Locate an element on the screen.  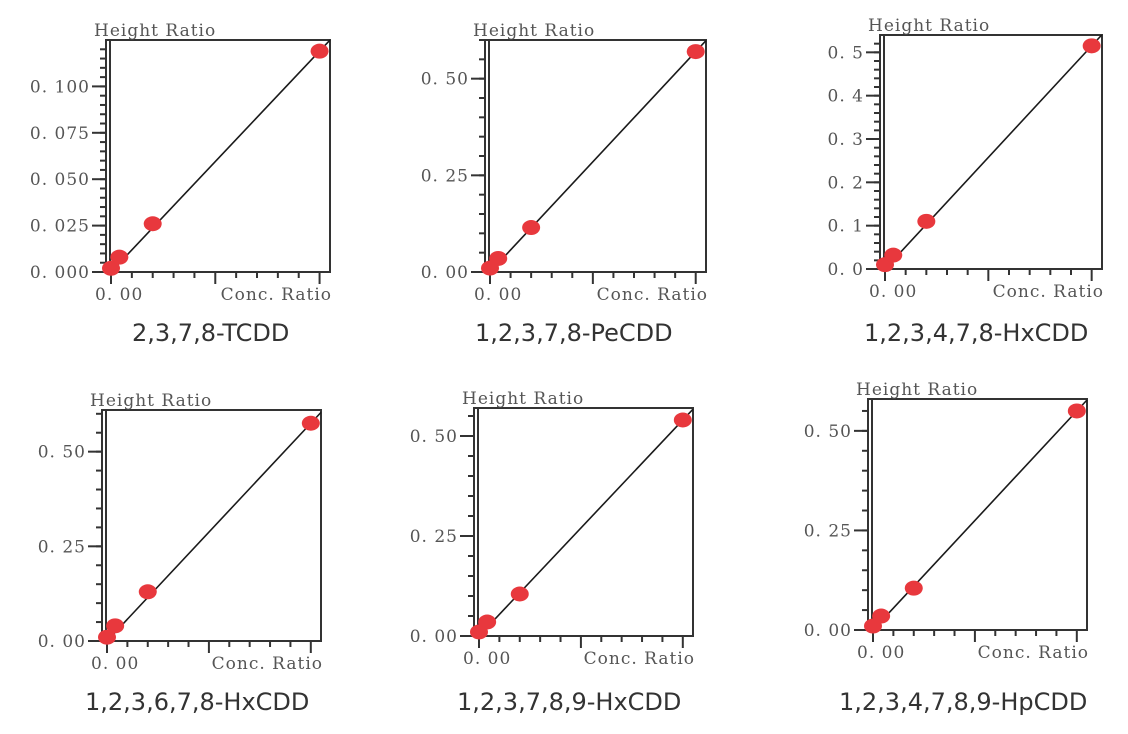
chart-caption: 1,2,3,6,7,8-HxCDD is located at coordinates (197, 702).